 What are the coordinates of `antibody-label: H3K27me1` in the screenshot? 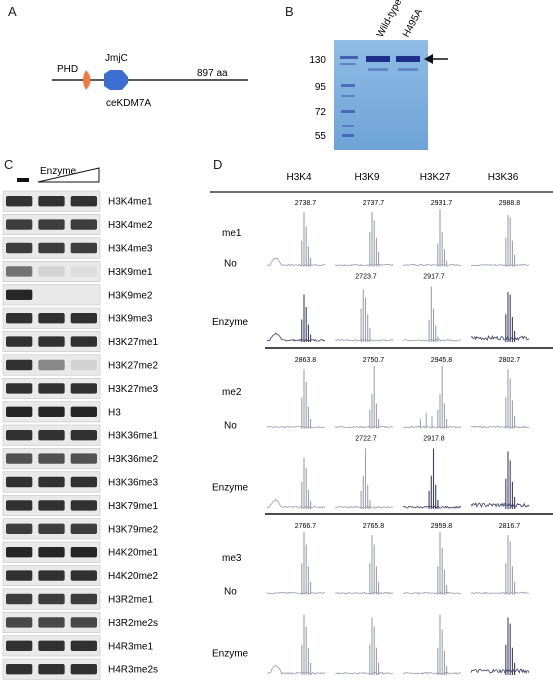 It's located at (133, 342).